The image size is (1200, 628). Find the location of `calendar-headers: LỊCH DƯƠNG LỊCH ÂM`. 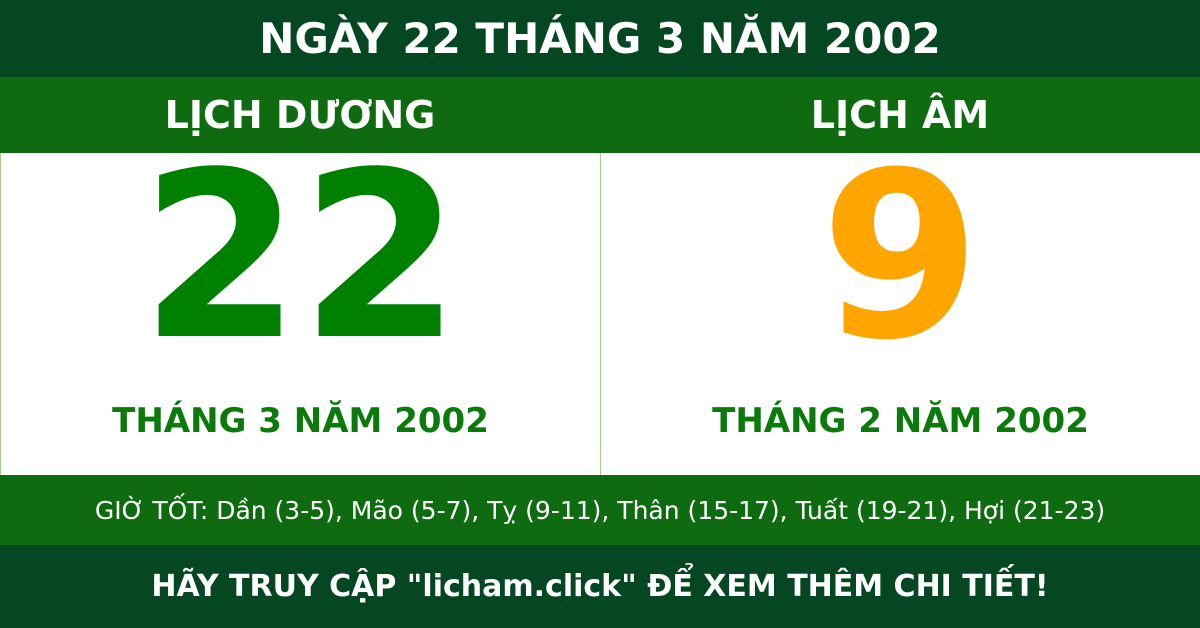

calendar-headers: LỊCH DƯƠNG LỊCH ÂM is located at coordinates (600, 115).